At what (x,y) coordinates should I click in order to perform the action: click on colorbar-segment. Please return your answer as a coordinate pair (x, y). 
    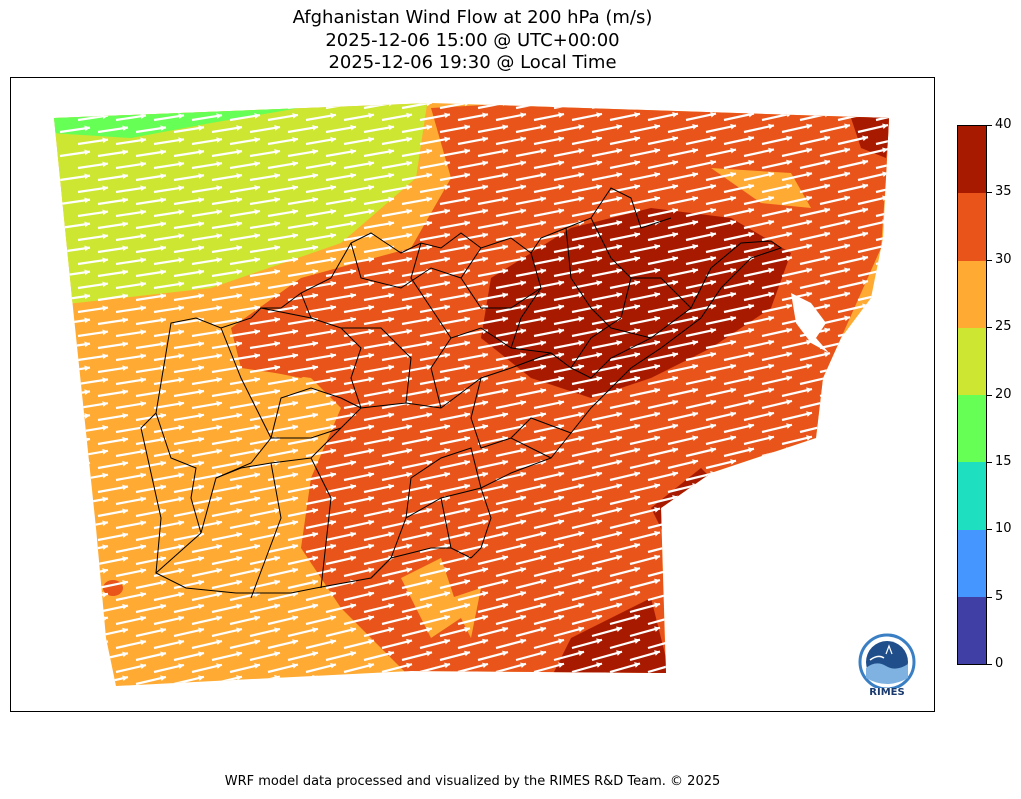
    Looking at the image, I should click on (972, 294).